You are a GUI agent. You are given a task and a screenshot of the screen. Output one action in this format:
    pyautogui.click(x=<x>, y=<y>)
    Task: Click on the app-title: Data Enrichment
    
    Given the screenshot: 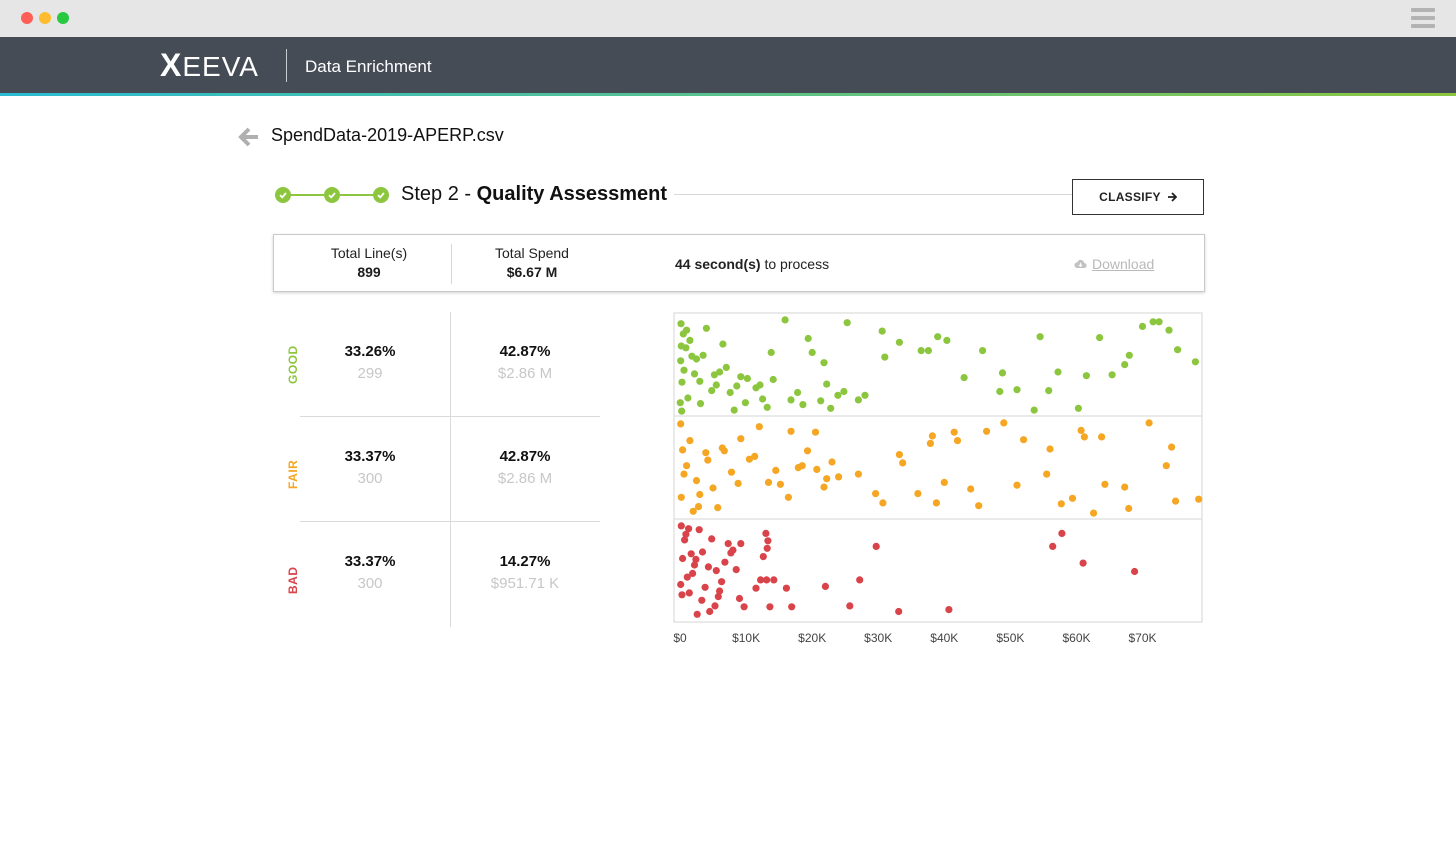 What is the action you would take?
    pyautogui.click(x=368, y=66)
    